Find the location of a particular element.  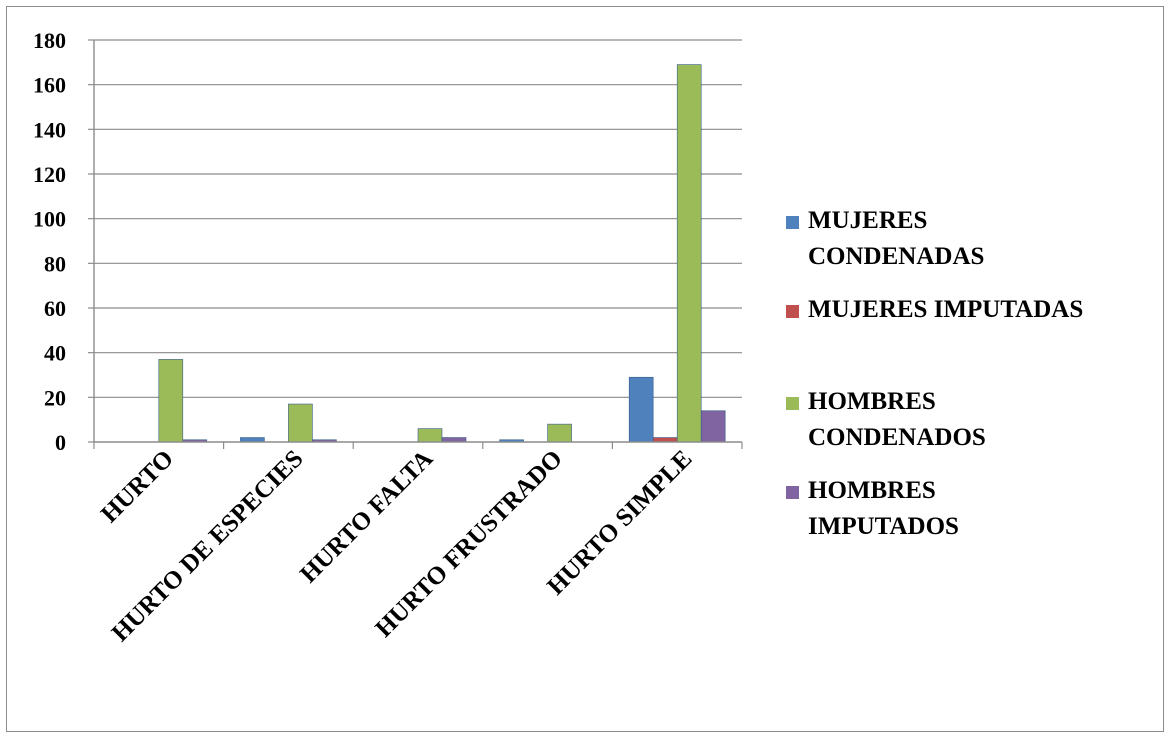

y-tick-label: 120 is located at coordinates (49, 174).